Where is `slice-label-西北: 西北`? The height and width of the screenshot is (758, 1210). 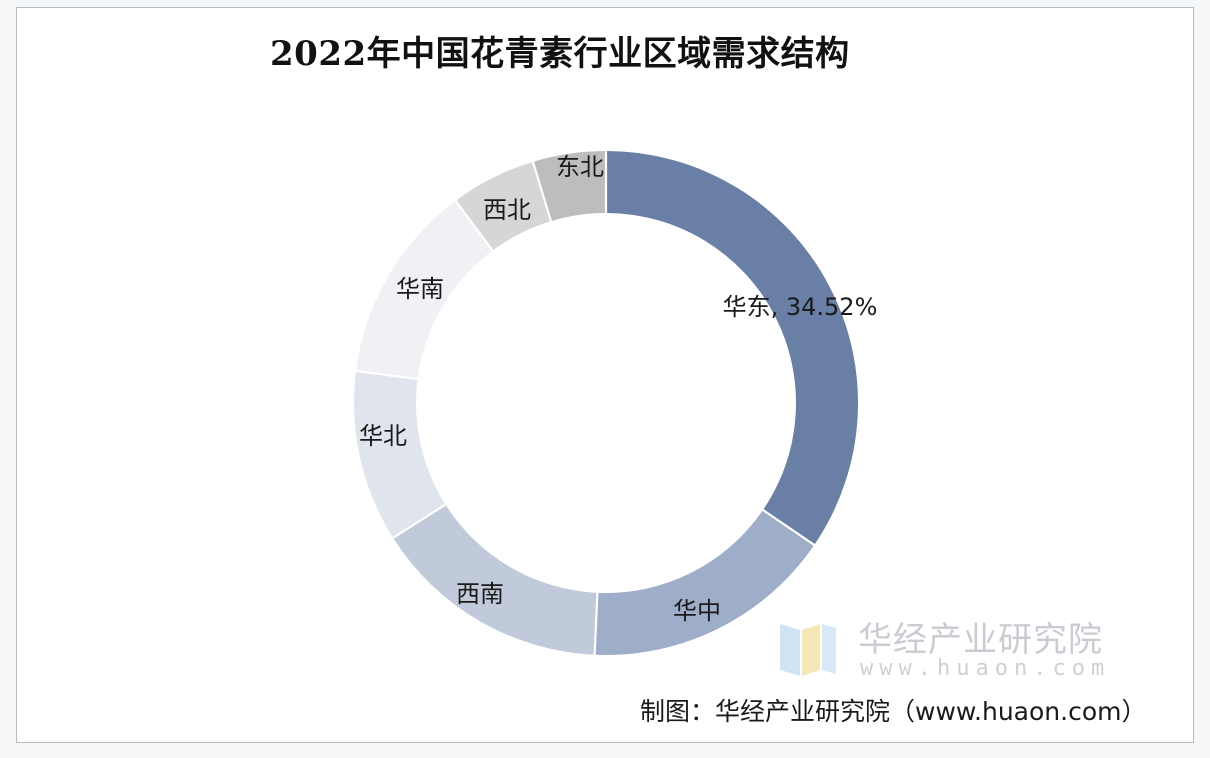
slice-label-西北: 西北 is located at coordinates (507, 210).